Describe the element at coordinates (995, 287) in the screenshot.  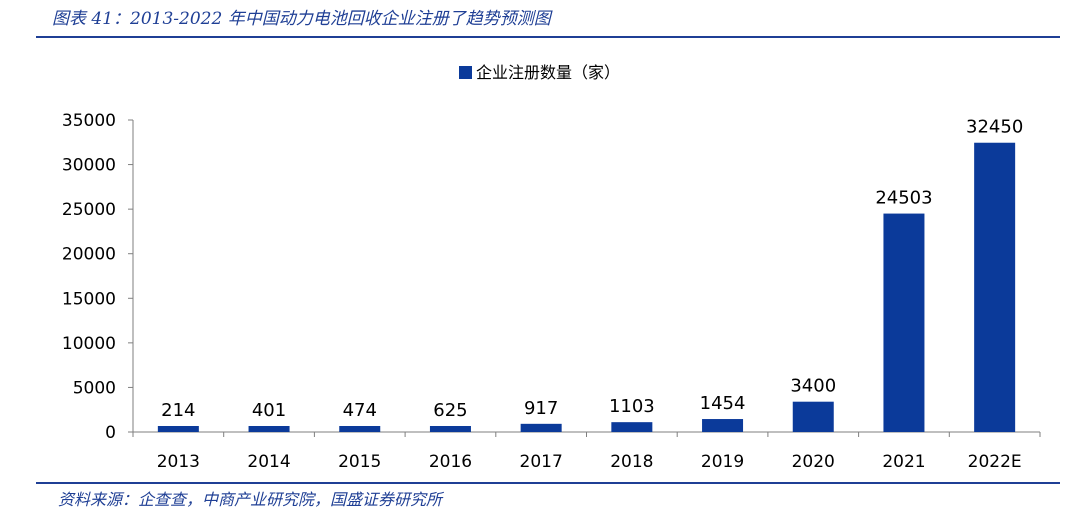
I see `bar-2022E` at that location.